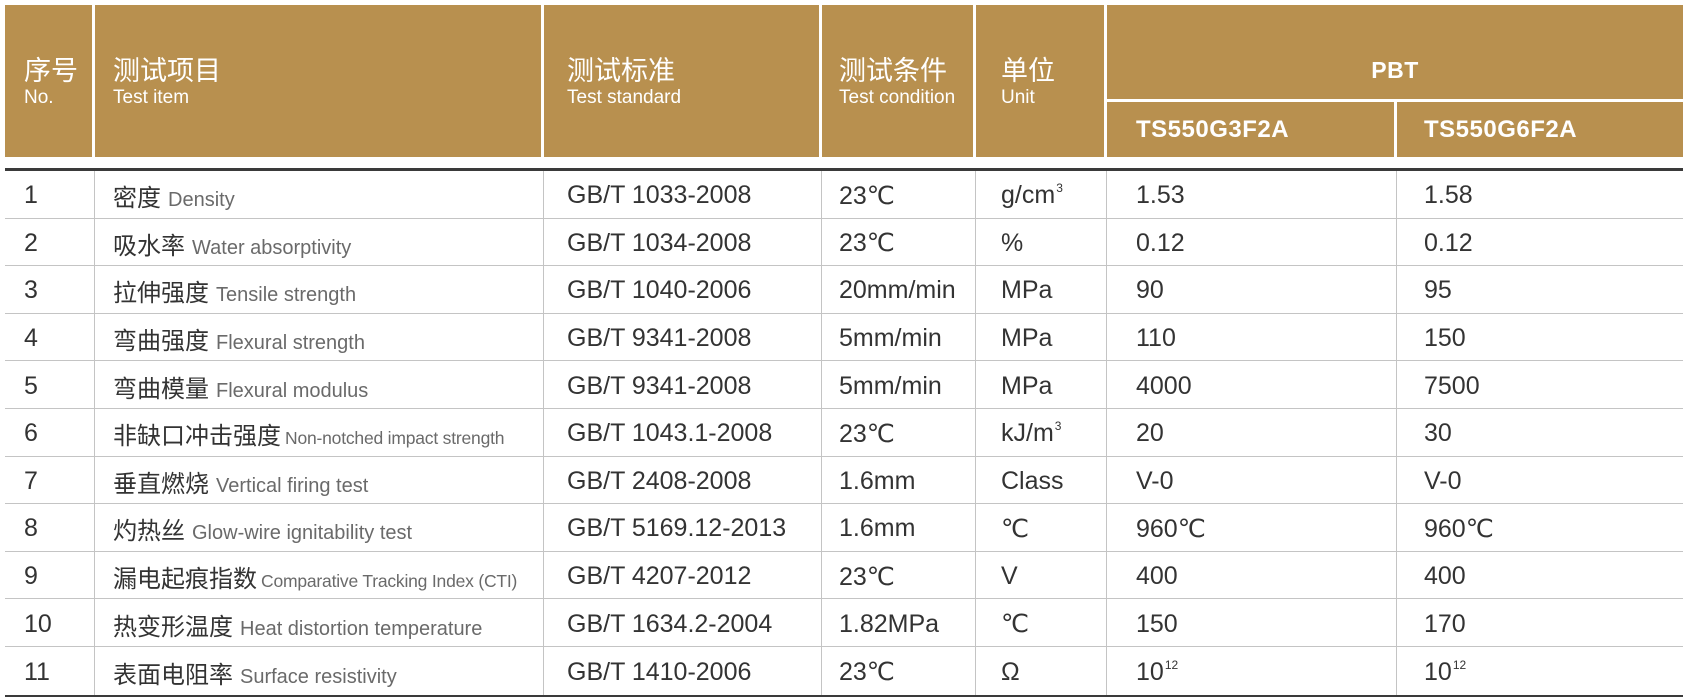 This screenshot has height=699, width=1685. I want to click on row-number: 3, so click(50, 289).